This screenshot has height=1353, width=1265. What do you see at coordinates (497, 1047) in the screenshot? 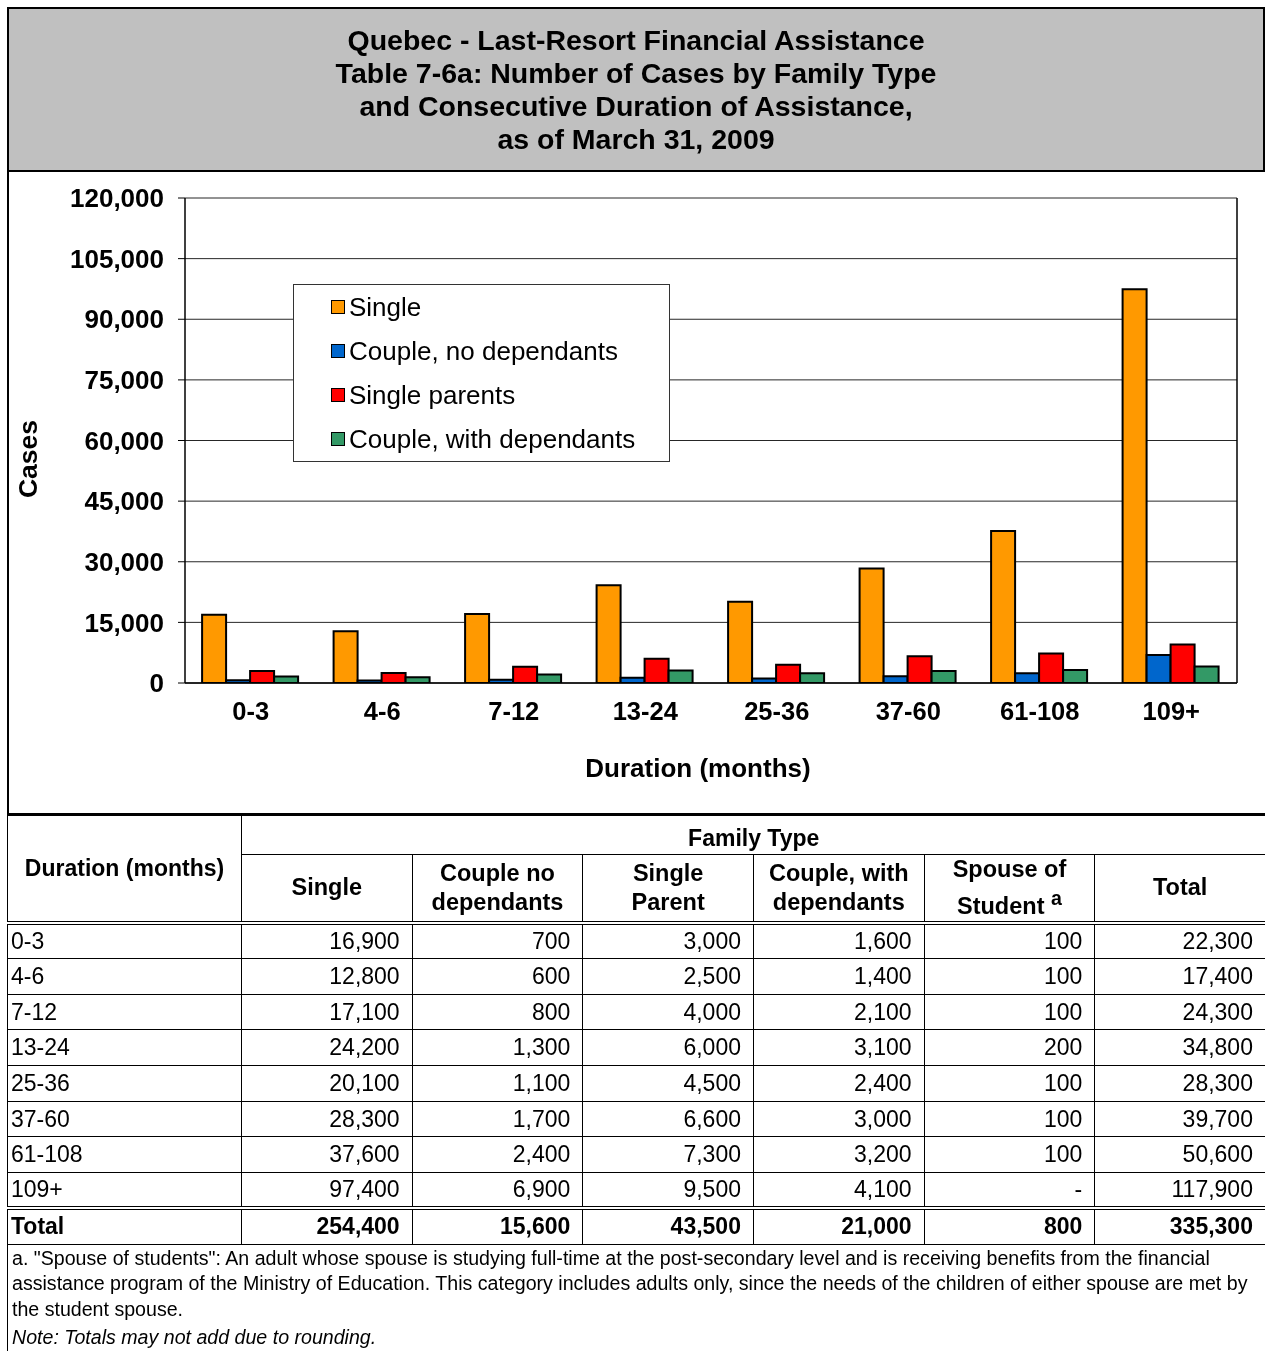
I see `data-label: 1,300` at bounding box center [497, 1047].